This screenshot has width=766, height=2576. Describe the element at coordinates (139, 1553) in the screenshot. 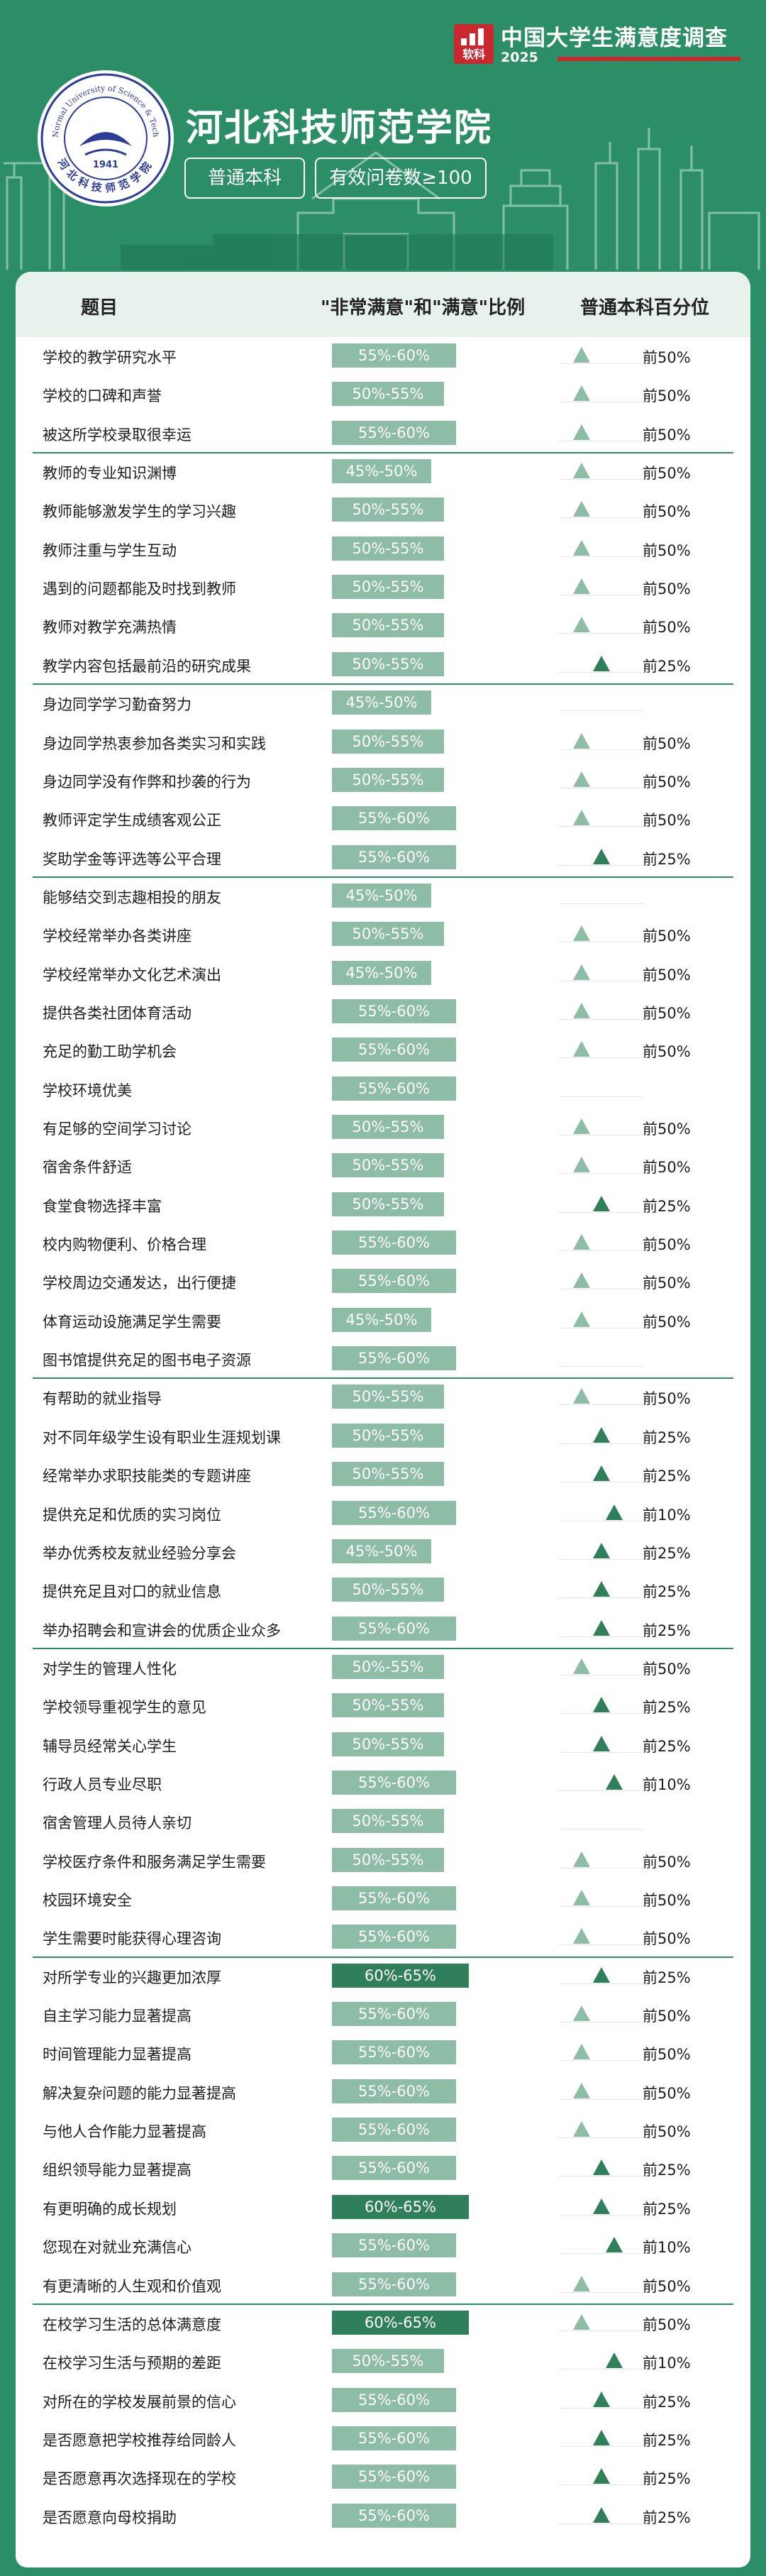

I see `row-label: 举办优秀校友就业经验分享会` at that location.